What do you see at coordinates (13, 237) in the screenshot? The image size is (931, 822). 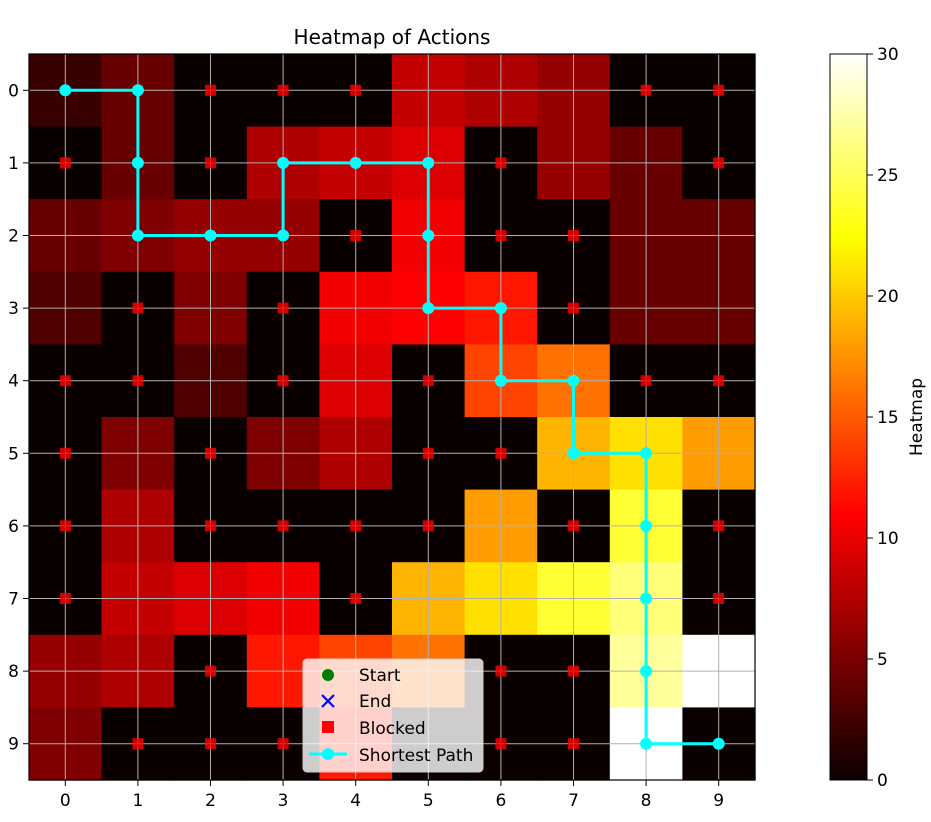 I see `y-tick-label: 2` at bounding box center [13, 237].